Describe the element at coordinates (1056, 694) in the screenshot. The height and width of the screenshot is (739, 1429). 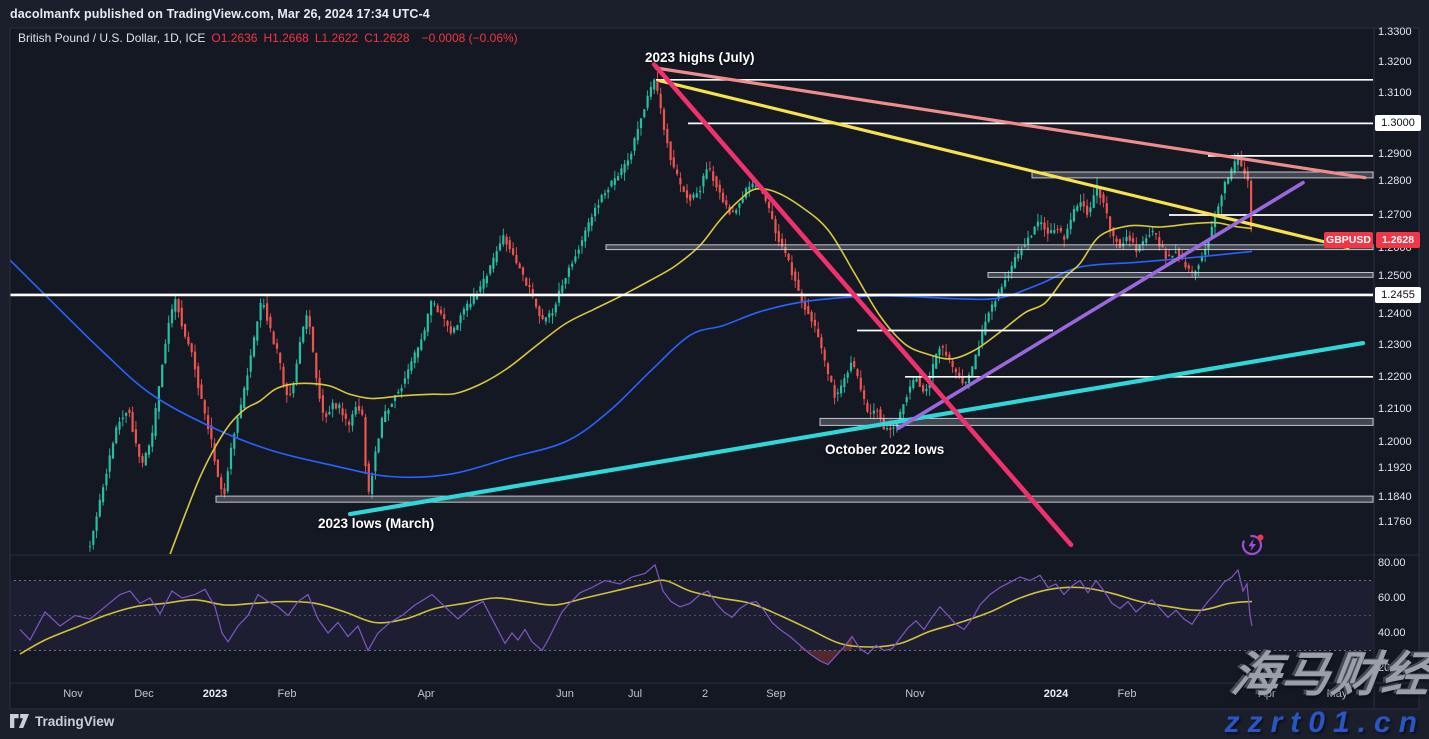
I see `time-tick-2024: 2024` at that location.